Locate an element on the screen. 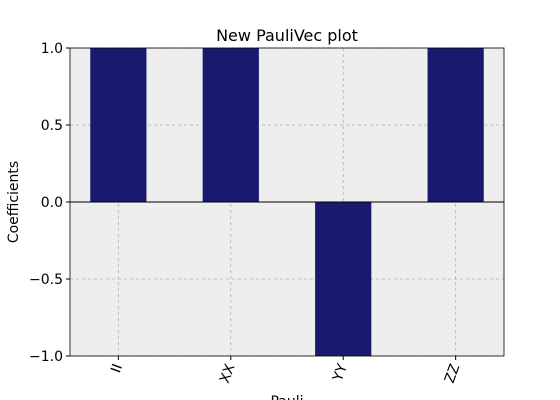 Image resolution: width=560 pixels, height=400 pixels. x-tick-label: XX is located at coordinates (228, 374).